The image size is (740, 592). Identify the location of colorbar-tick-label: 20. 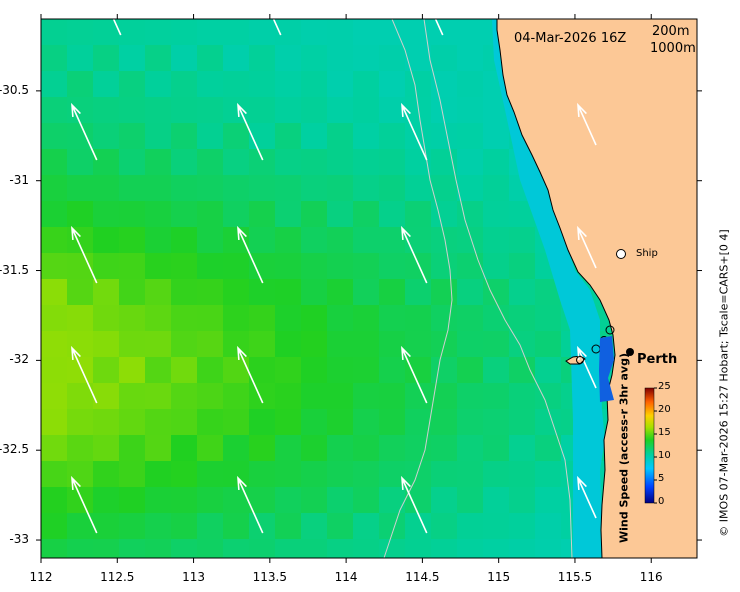
(664, 409).